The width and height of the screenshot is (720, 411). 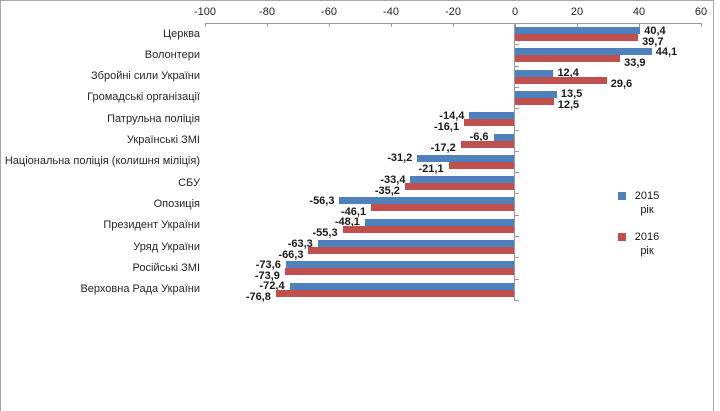 What do you see at coordinates (143, 97) in the screenshot?
I see `category-label: Громадські організації` at bounding box center [143, 97].